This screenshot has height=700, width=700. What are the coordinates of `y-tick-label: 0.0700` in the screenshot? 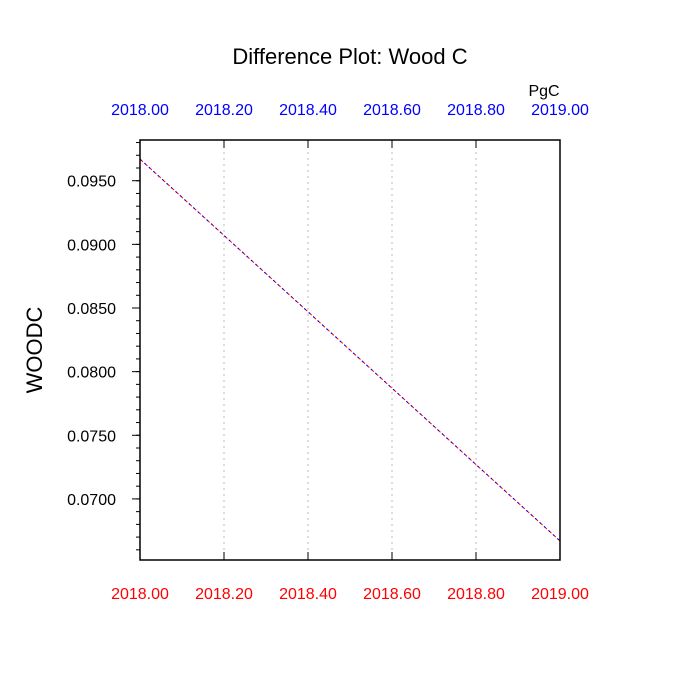 It's located at (91, 500).